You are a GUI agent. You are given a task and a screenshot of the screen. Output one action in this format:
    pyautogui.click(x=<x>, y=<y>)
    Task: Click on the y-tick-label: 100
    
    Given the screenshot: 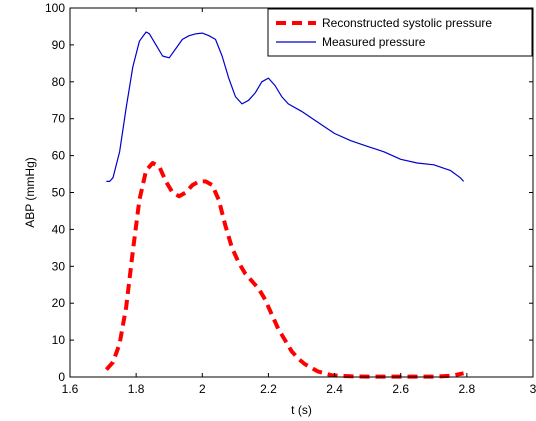 What is the action you would take?
    pyautogui.click(x=55, y=8)
    